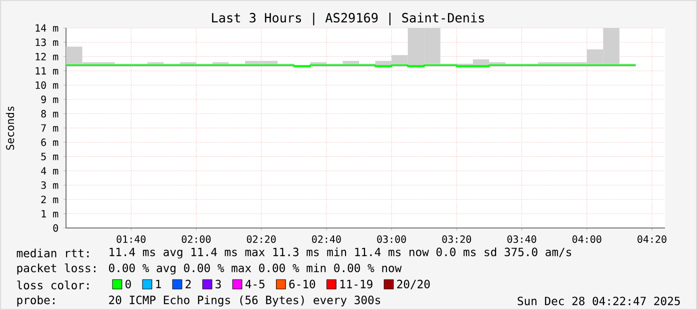  What do you see at coordinates (49, 200) in the screenshot?
I see `y-tick-label: 2 m` at bounding box center [49, 200].